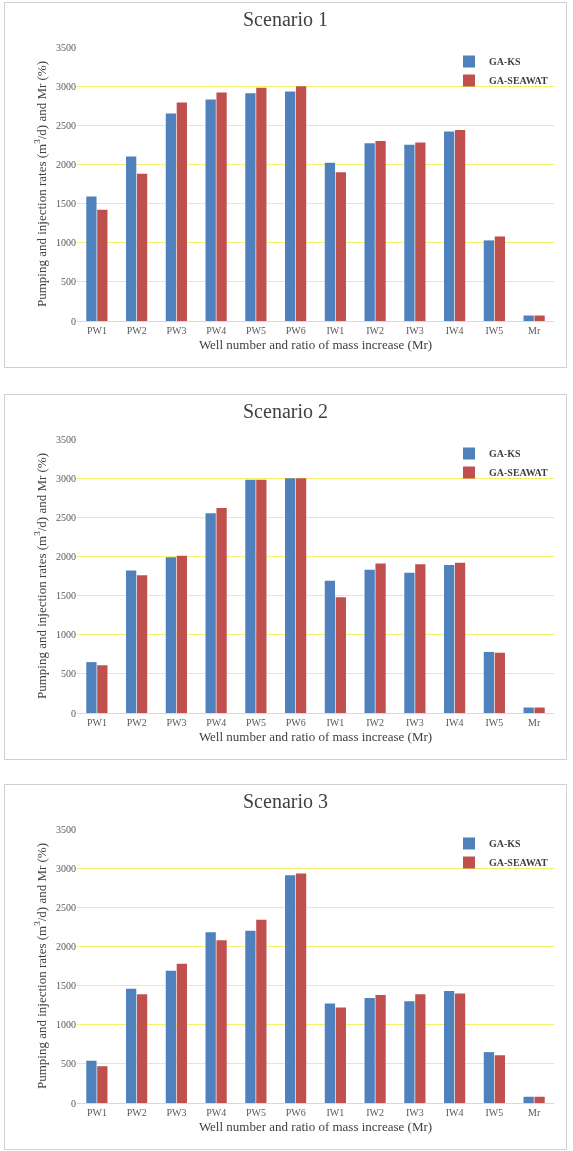 The width and height of the screenshot is (573, 1151). What do you see at coordinates (285, 801) in the screenshot?
I see `chart-title: Scenario 3` at bounding box center [285, 801].